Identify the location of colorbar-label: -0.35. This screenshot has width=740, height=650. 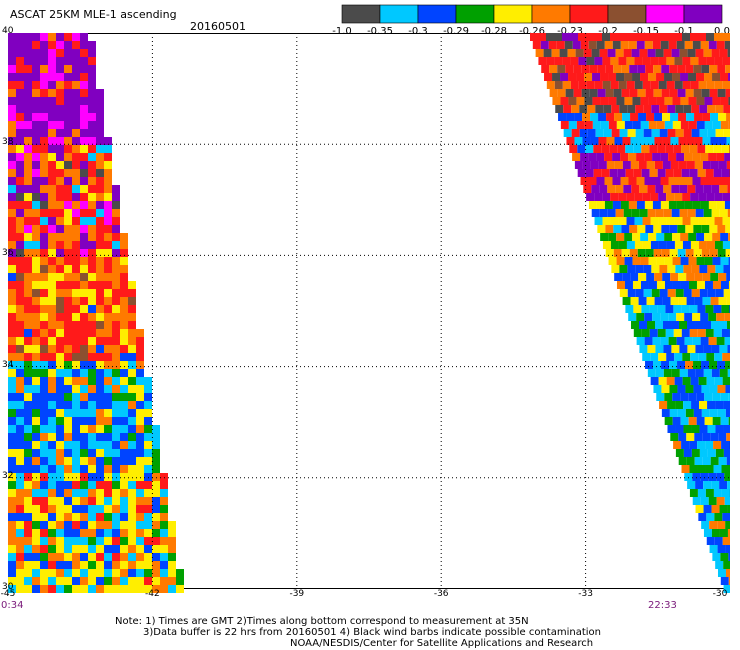
(380, 31).